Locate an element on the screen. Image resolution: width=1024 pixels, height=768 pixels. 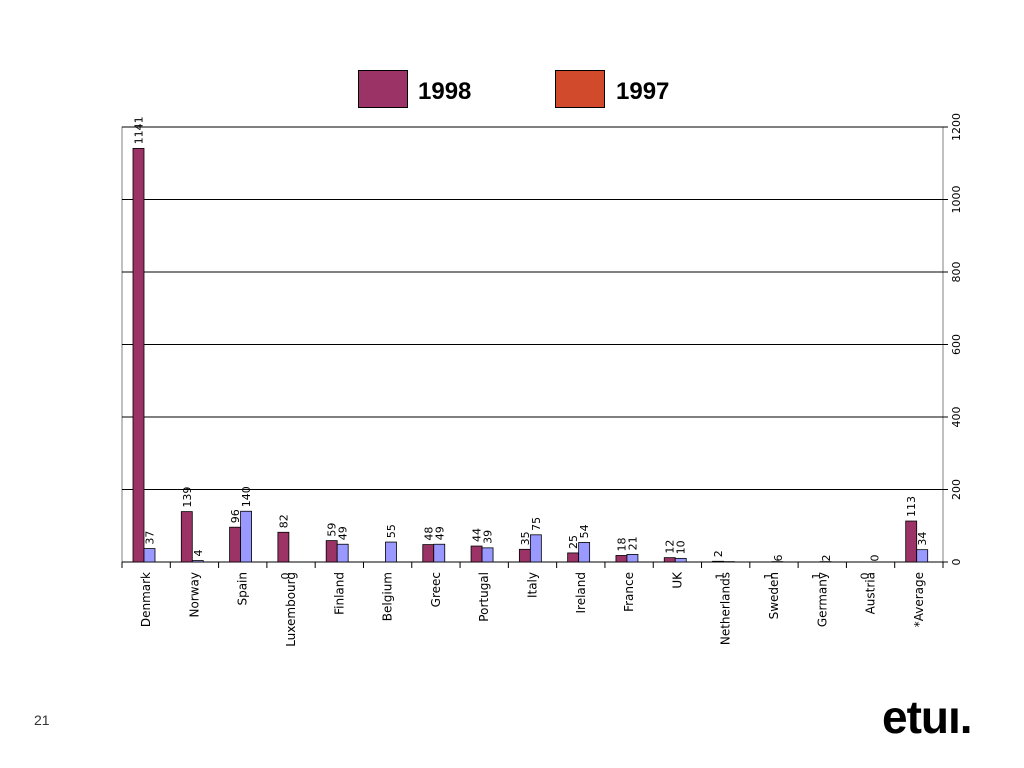
legend-label-1997: 1997 is located at coordinates (643, 91).